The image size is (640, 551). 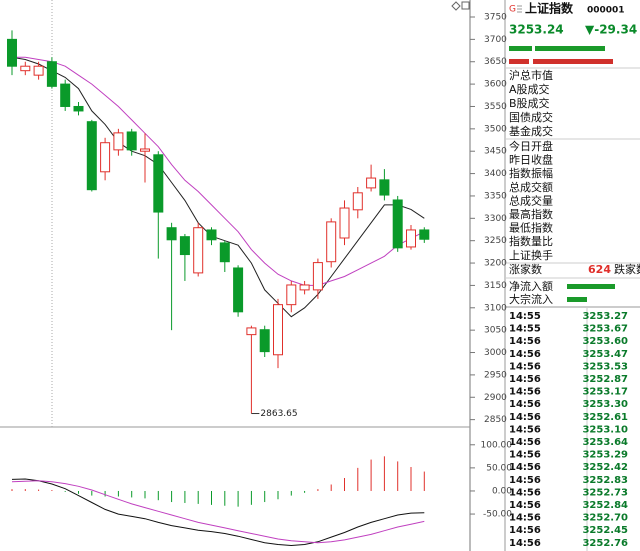 I want to click on y-tick-label: 3100, so click(x=495, y=308).